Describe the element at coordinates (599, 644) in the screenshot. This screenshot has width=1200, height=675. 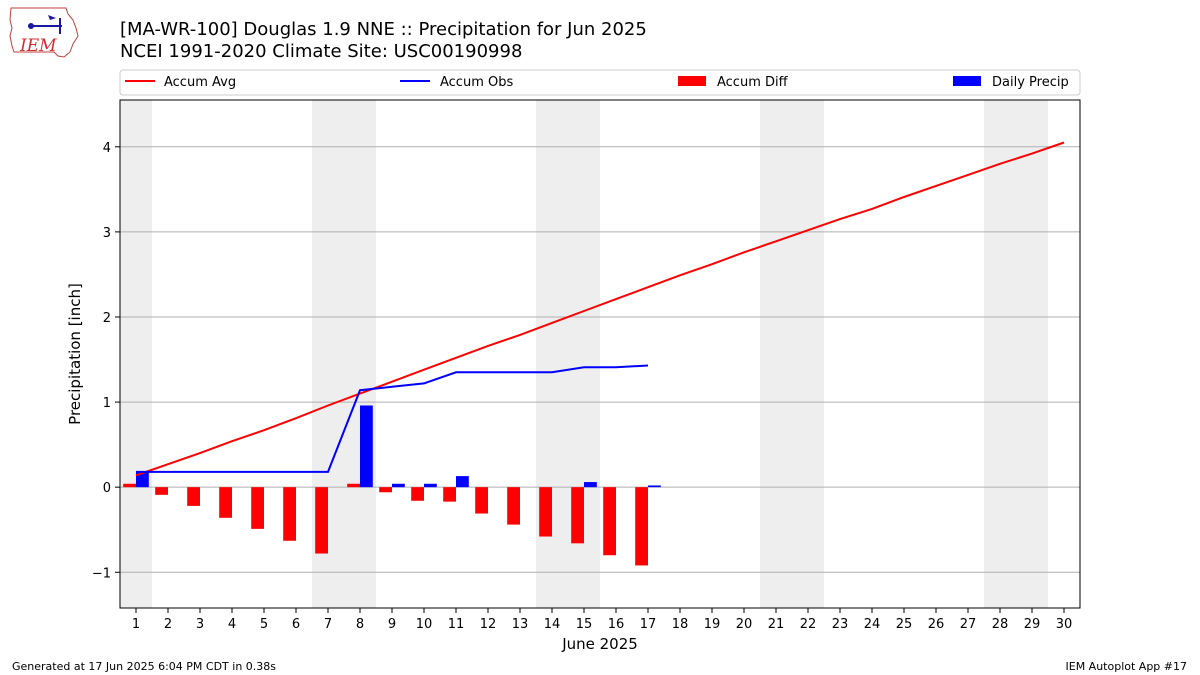
I see `x-axis-label: June 2025` at that location.